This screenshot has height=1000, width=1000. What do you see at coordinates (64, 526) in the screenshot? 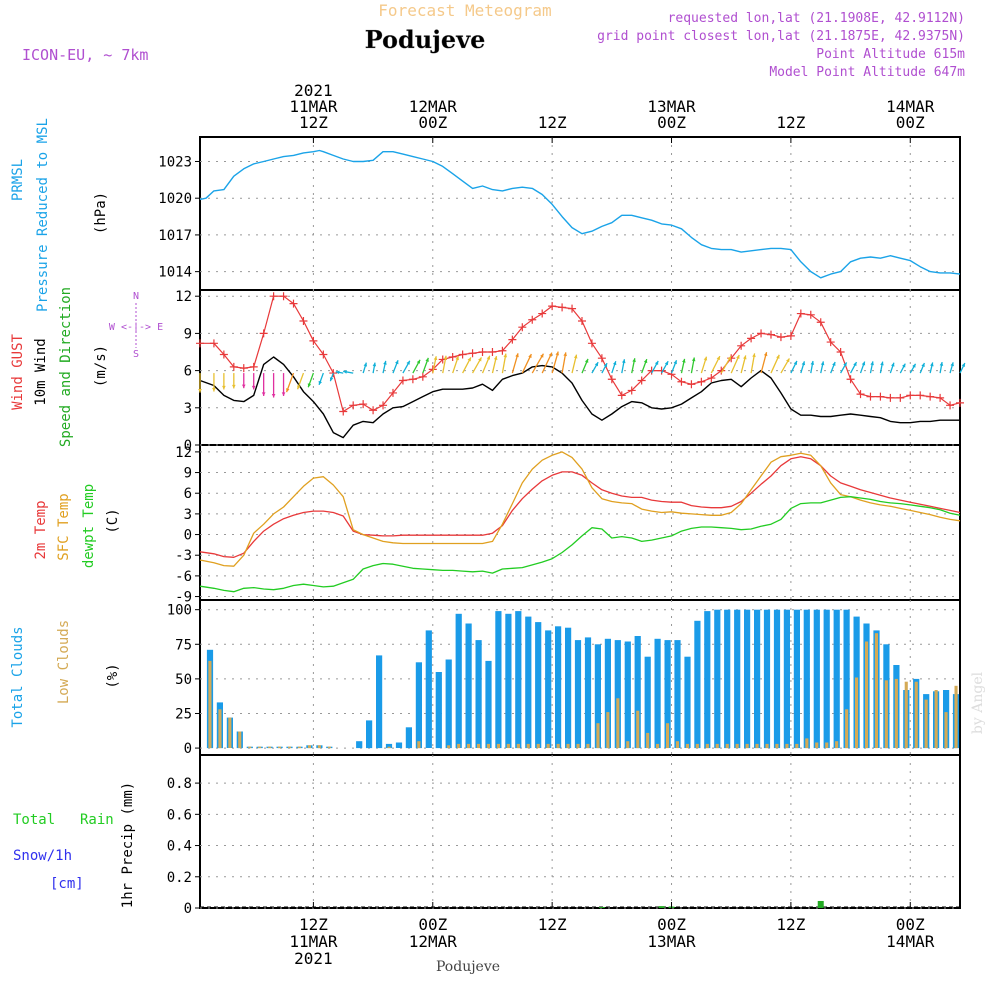
I see `sfc-temp-label: SFC Temp` at bounding box center [64, 526].